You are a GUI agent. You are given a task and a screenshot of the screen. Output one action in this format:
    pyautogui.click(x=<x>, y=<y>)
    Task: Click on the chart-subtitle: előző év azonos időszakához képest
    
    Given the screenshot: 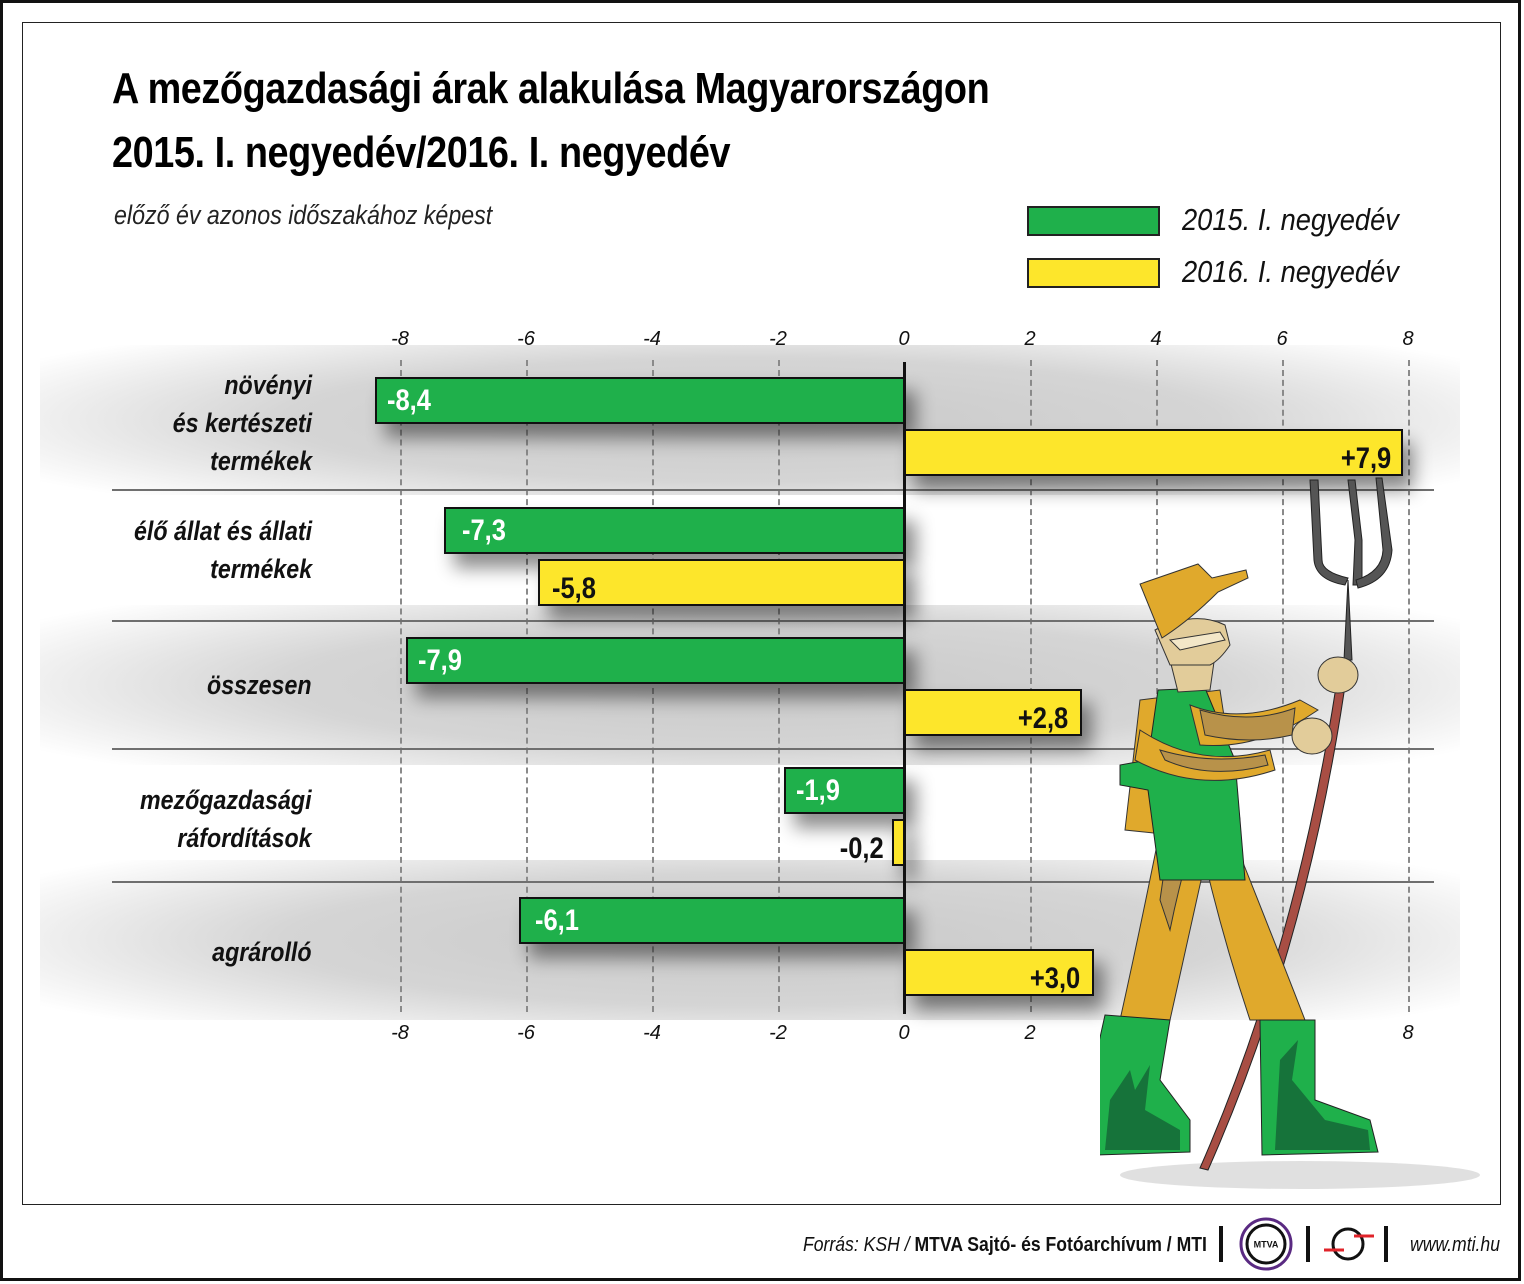 What is the action you would take?
    pyautogui.click(x=303, y=215)
    